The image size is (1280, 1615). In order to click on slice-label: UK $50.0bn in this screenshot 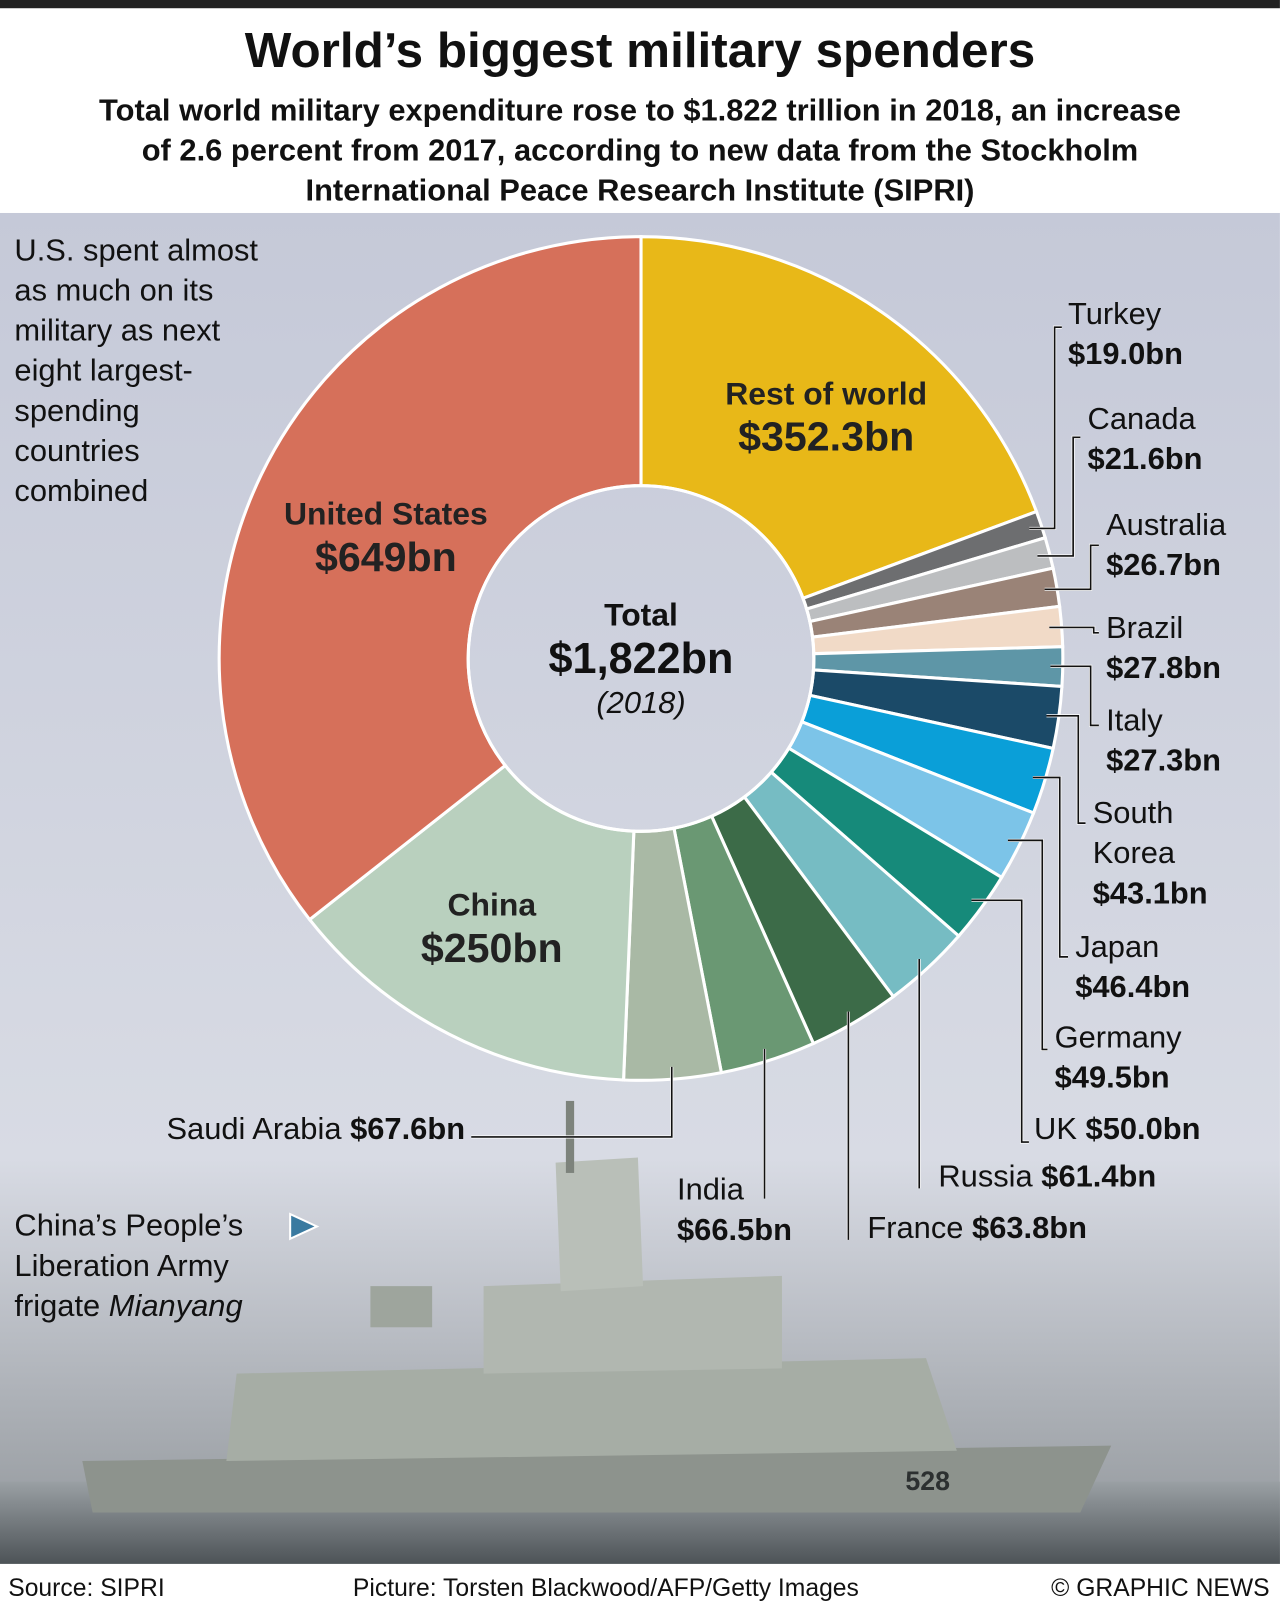, I will do `click(1117, 1129)`.